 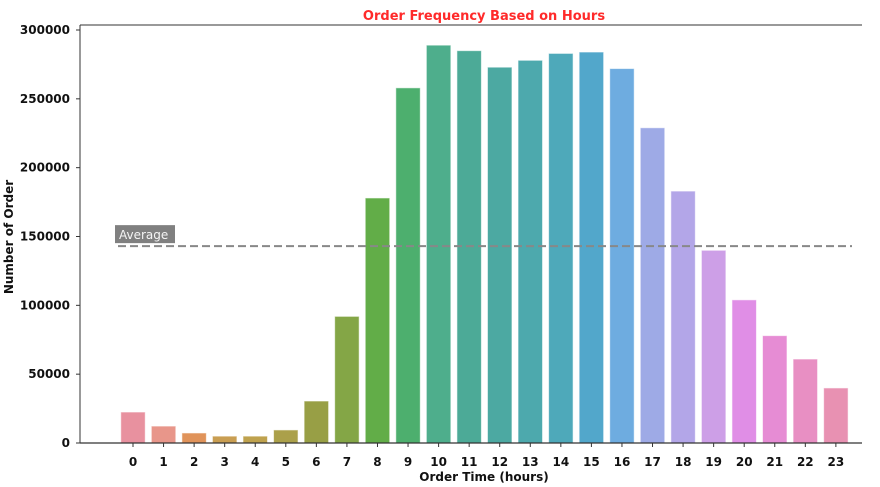 I want to click on y-axis: 0 50000 100000 150000 200000 250000 300000, so click(x=50, y=236).